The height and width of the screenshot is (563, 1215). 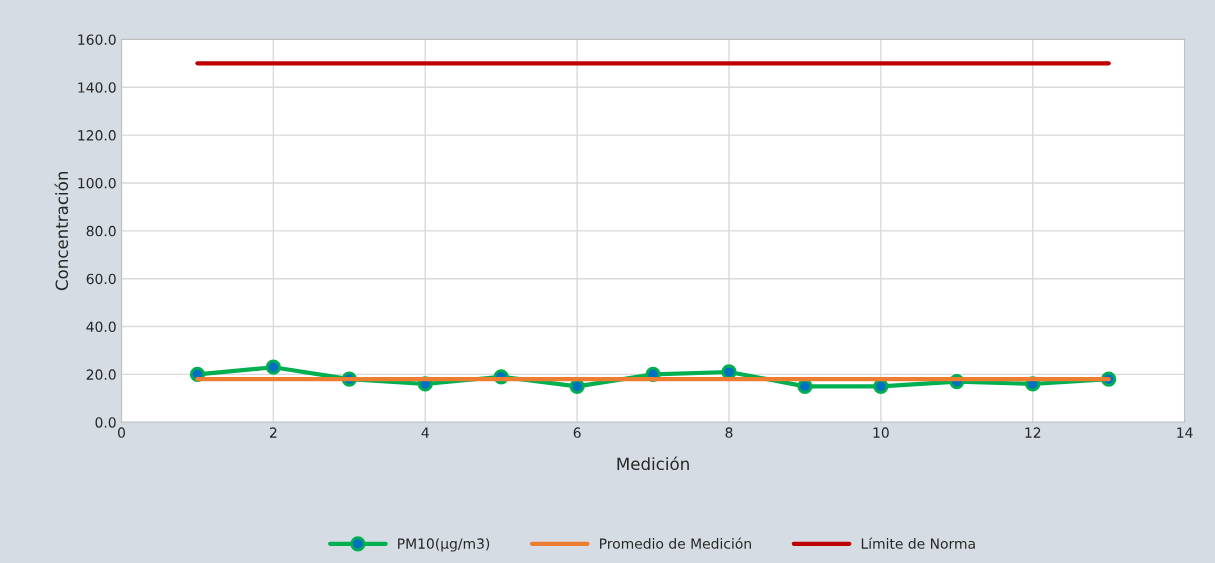 I want to click on x-tick-label: 8, so click(x=729, y=432).